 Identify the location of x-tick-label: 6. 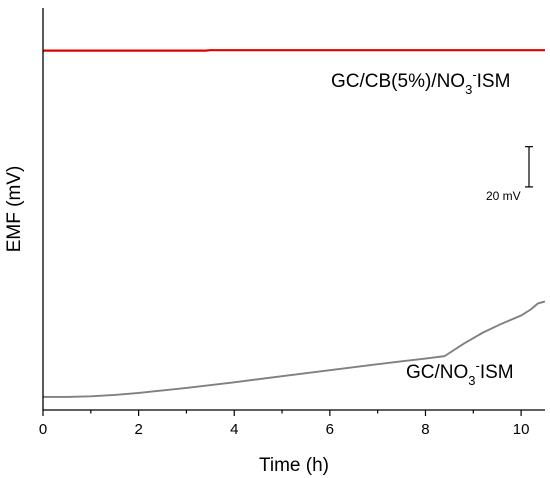
(330, 429).